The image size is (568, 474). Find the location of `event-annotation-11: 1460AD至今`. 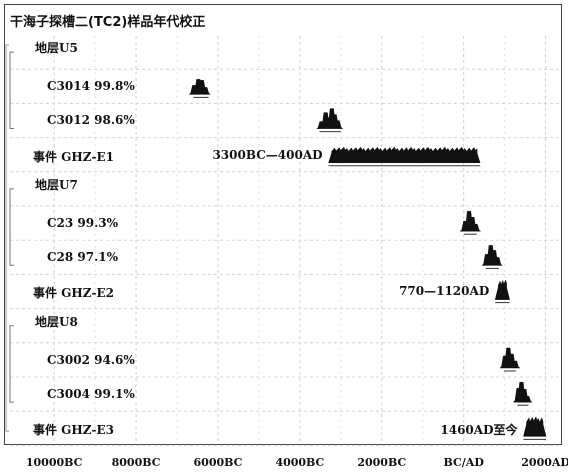

event-annotation-11: 1460AD至今 is located at coordinates (479, 430).